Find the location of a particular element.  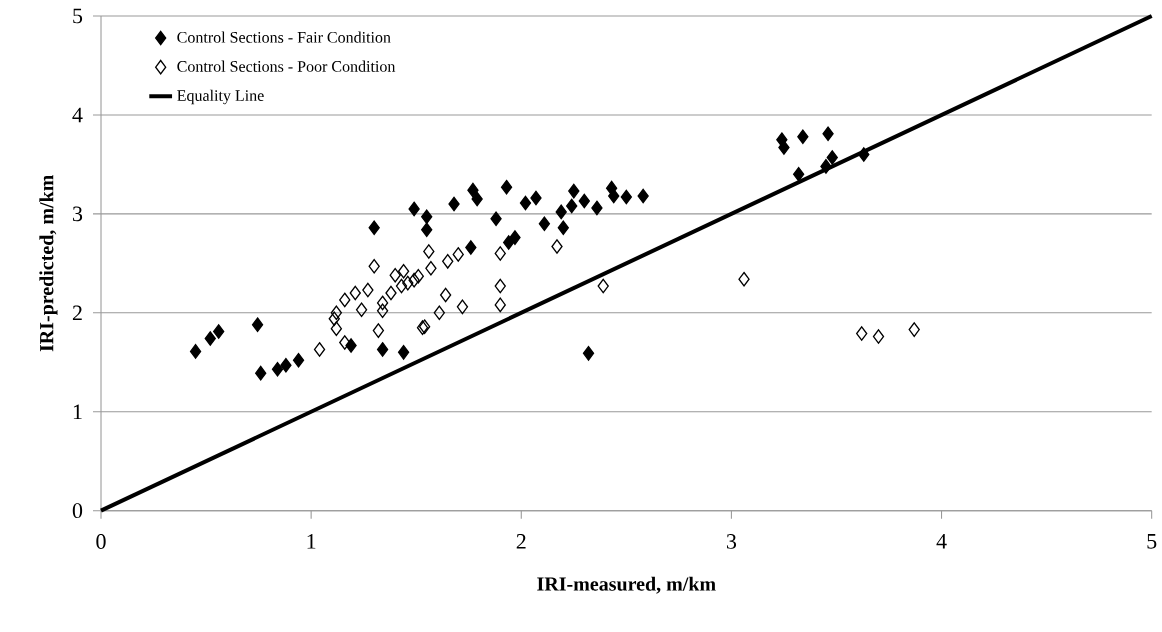

legend-label: Equality Line is located at coordinates (220, 97).